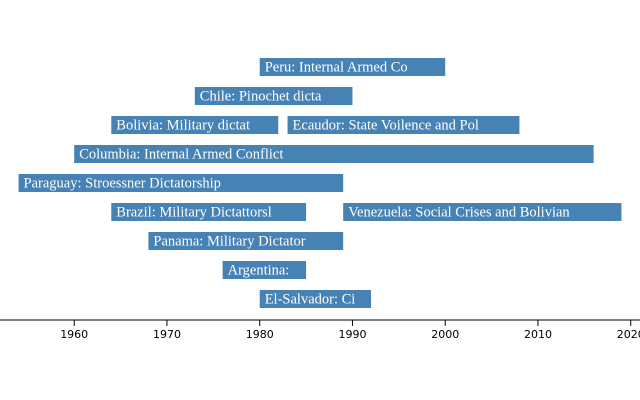  I want to click on bar-label: Panama: Military Dictator, so click(229, 241).